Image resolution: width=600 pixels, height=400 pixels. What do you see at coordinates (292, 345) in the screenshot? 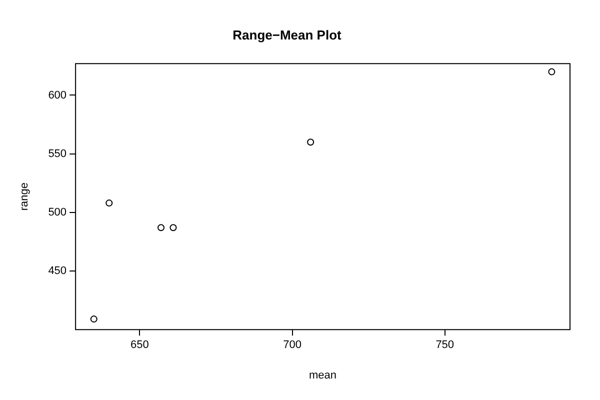
I see `x-tick-label: 700` at bounding box center [292, 345].